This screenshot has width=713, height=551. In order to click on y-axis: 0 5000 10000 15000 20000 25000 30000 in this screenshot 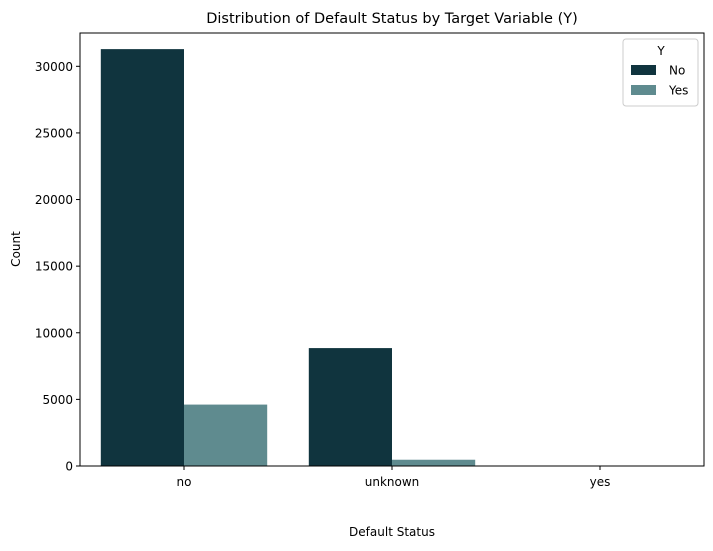, I will do `click(57, 267)`.